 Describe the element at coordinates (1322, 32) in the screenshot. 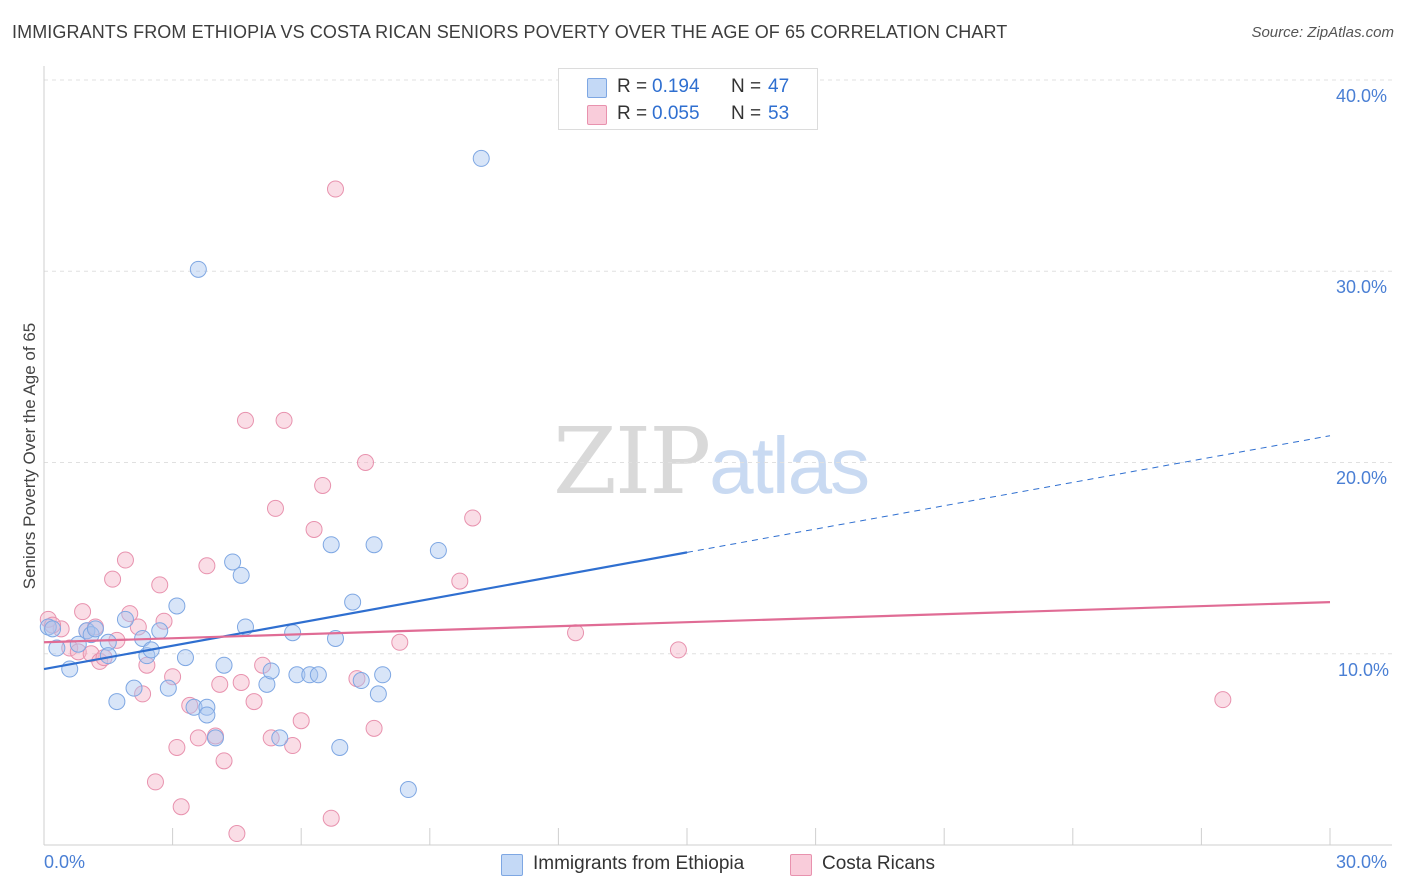

I see `source-label: Source: ZipAtlas.com` at that location.